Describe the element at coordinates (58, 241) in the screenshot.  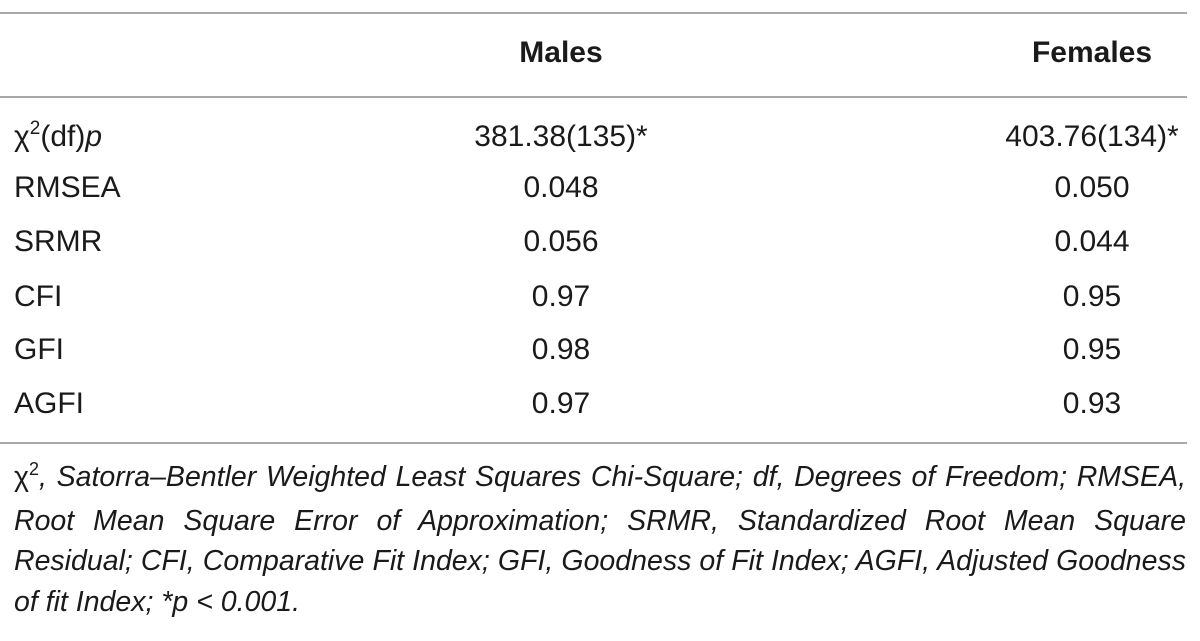
I see `row-label: SRMR` at that location.